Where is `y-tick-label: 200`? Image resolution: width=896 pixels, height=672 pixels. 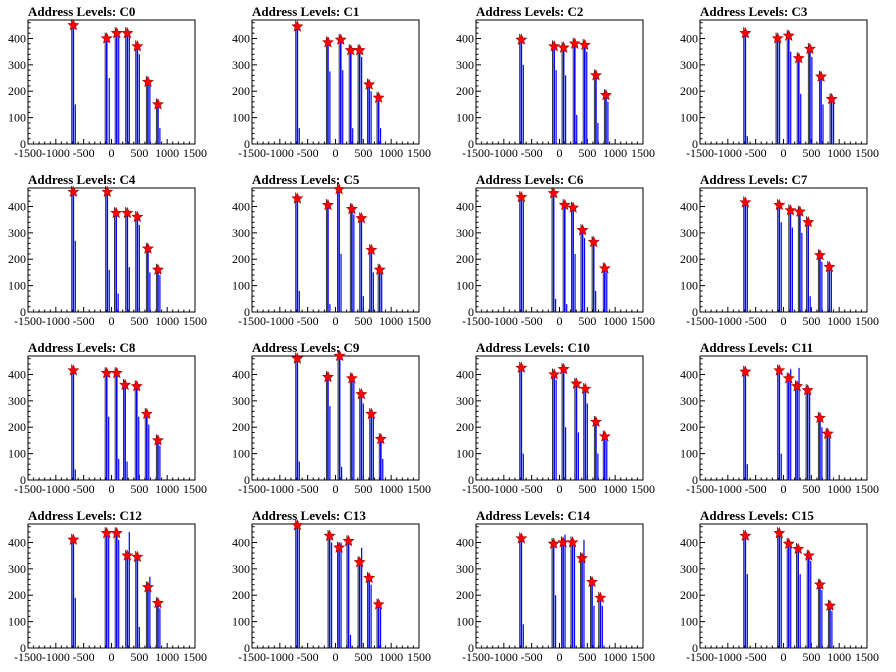 y-tick-label: 200 is located at coordinates (465, 595).